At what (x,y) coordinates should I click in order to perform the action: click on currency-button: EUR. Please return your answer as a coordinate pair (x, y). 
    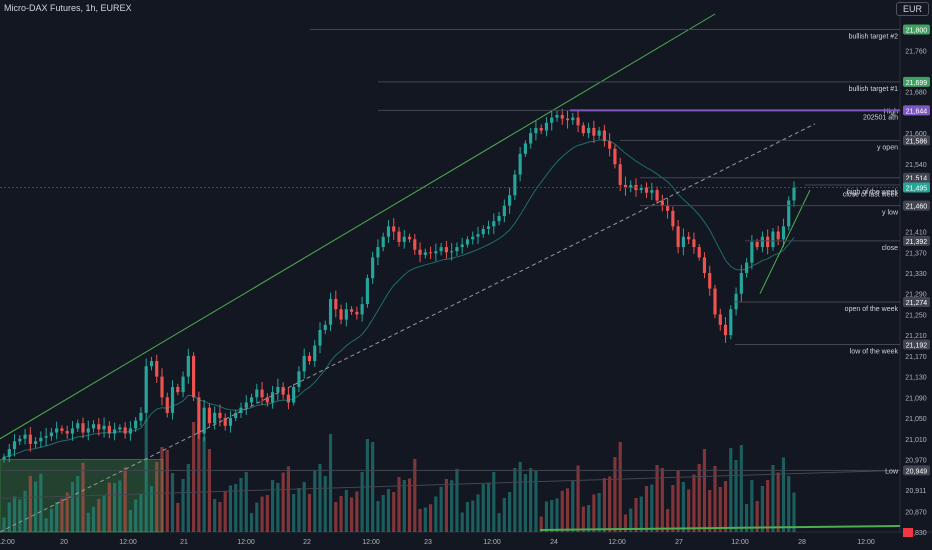
    Looking at the image, I should click on (912, 9).